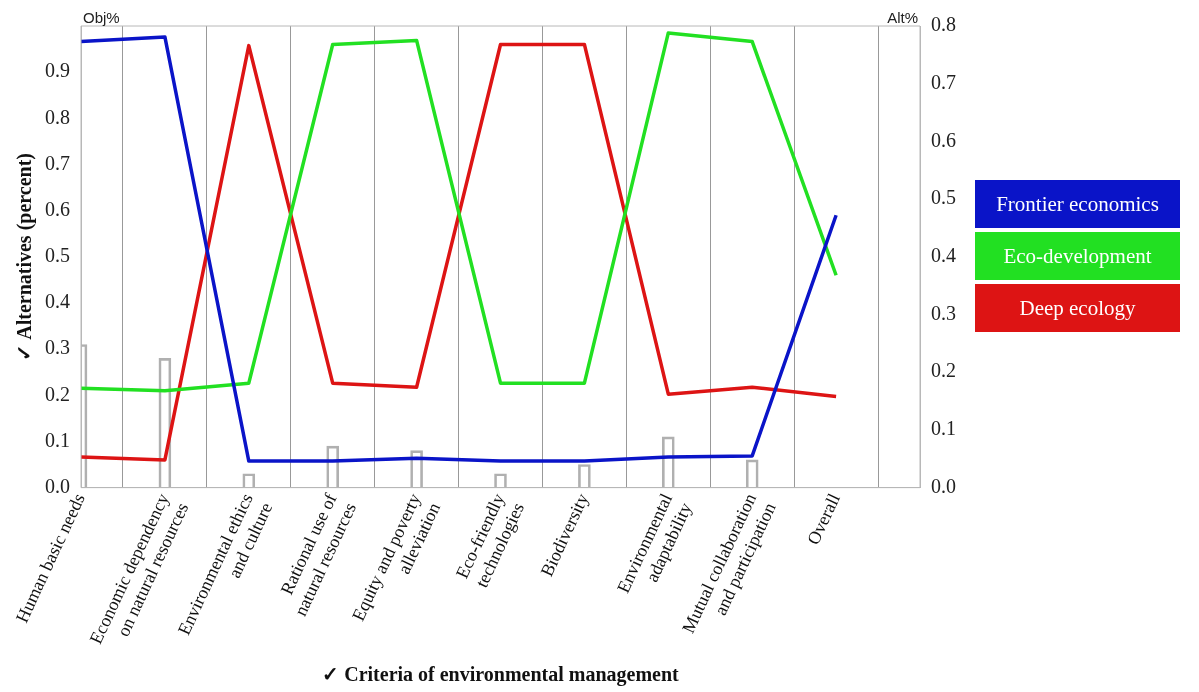  Describe the element at coordinates (501, 675) in the screenshot. I see `x-axis-title: ✓ Criteria of environmental management` at that location.